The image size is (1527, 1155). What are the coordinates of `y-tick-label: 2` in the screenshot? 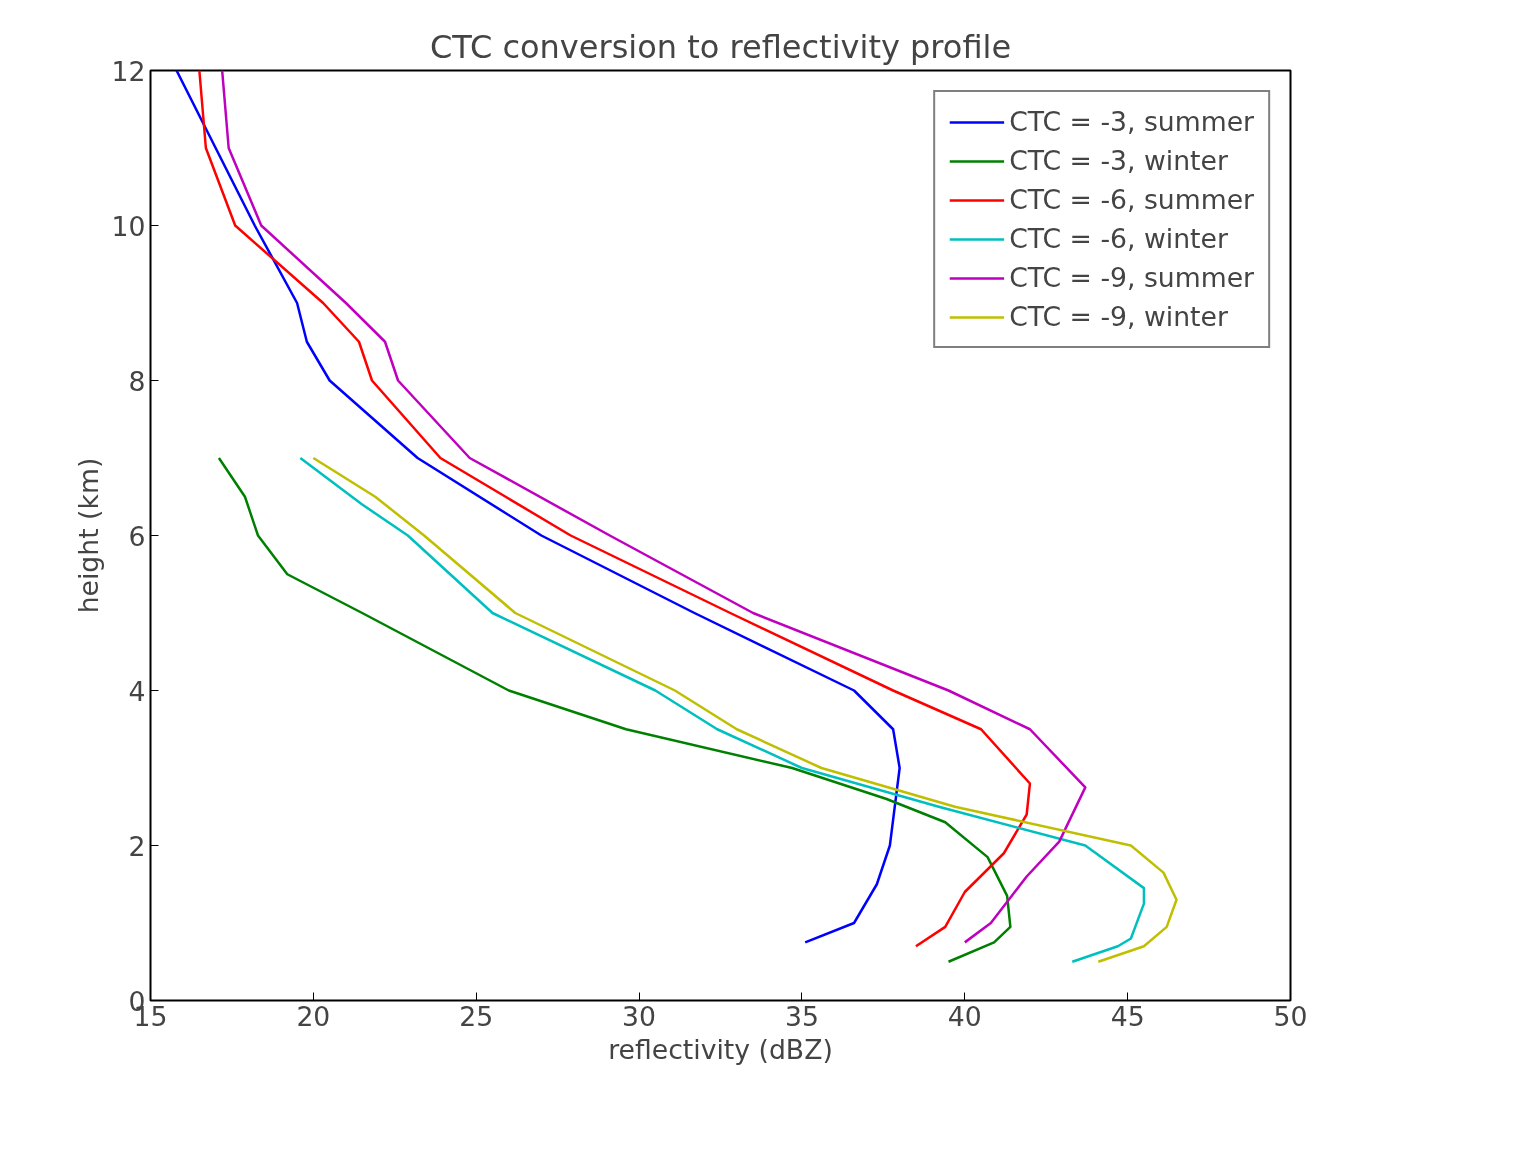 It's located at (137, 846).